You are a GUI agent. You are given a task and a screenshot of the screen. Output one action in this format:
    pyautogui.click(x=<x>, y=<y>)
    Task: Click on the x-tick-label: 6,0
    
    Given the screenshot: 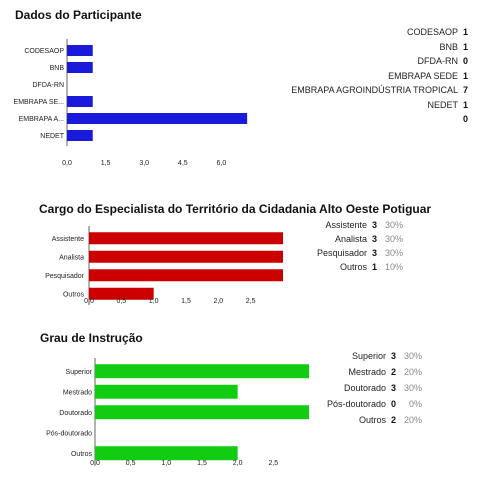 What is the action you would take?
    pyautogui.click(x=222, y=163)
    